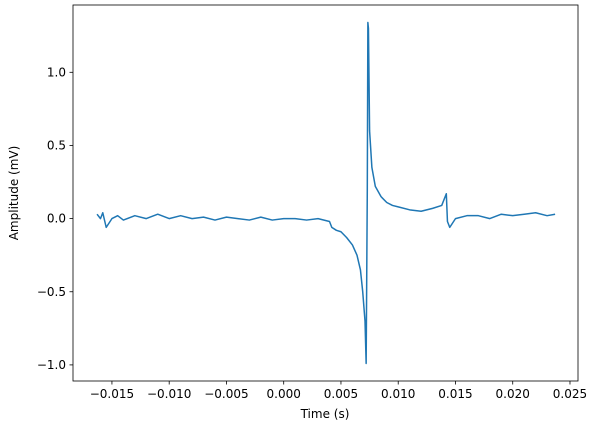 Image resolution: width=590 pixels, height=432 pixels. Describe the element at coordinates (284, 394) in the screenshot. I see `x-tick-label: 0.000` at that location.